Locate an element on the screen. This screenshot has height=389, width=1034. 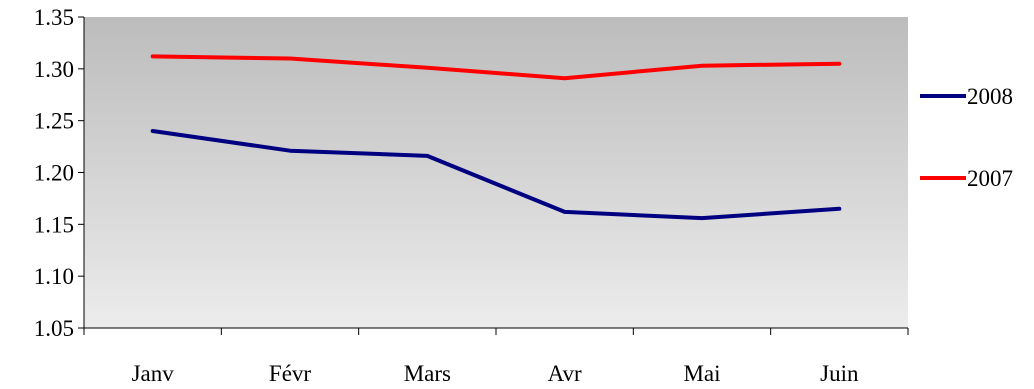
x-tick-label: Mai is located at coordinates (701, 373).